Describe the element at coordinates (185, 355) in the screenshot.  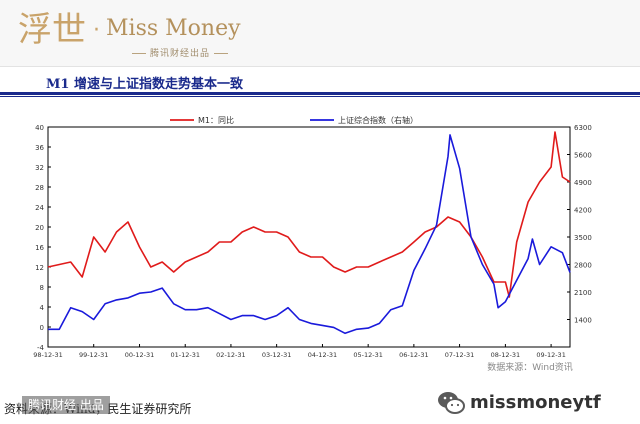
I see `x-tick-label: 01-12-31` at that location.